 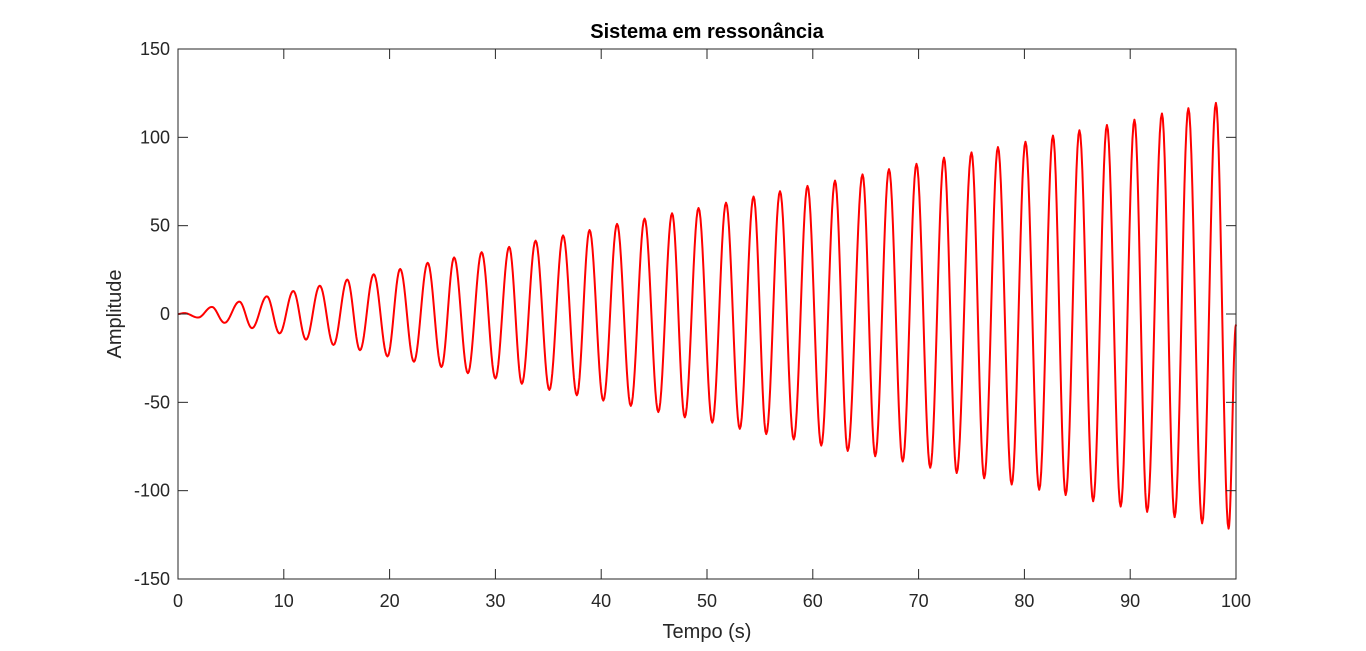 I want to click on y-tick-label: 50, so click(x=160, y=226).